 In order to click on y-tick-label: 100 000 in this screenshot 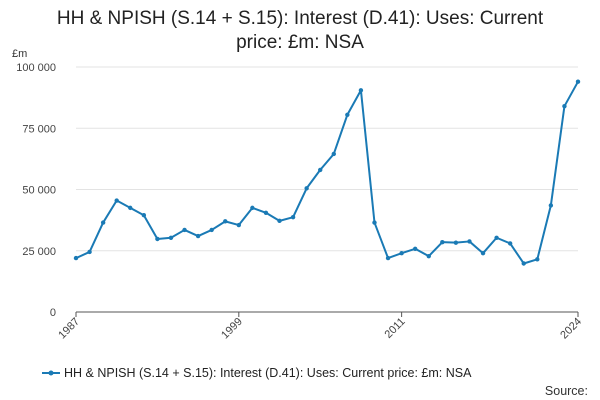, I will do `click(36, 68)`.